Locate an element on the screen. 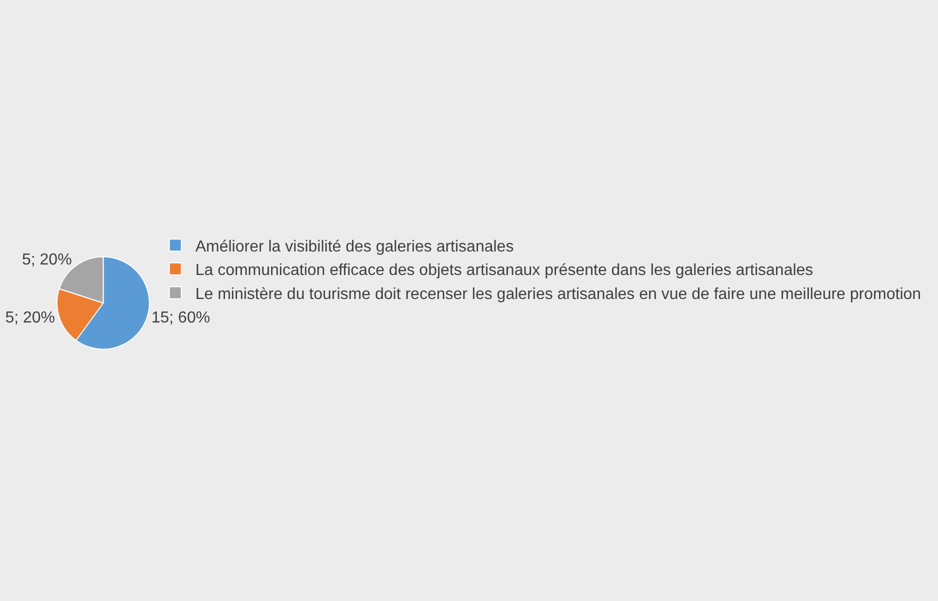 This screenshot has width=938, height=601. legend-label: La communication efficace des objets artisanaux présente dans les galeries artisanales is located at coordinates (504, 271).